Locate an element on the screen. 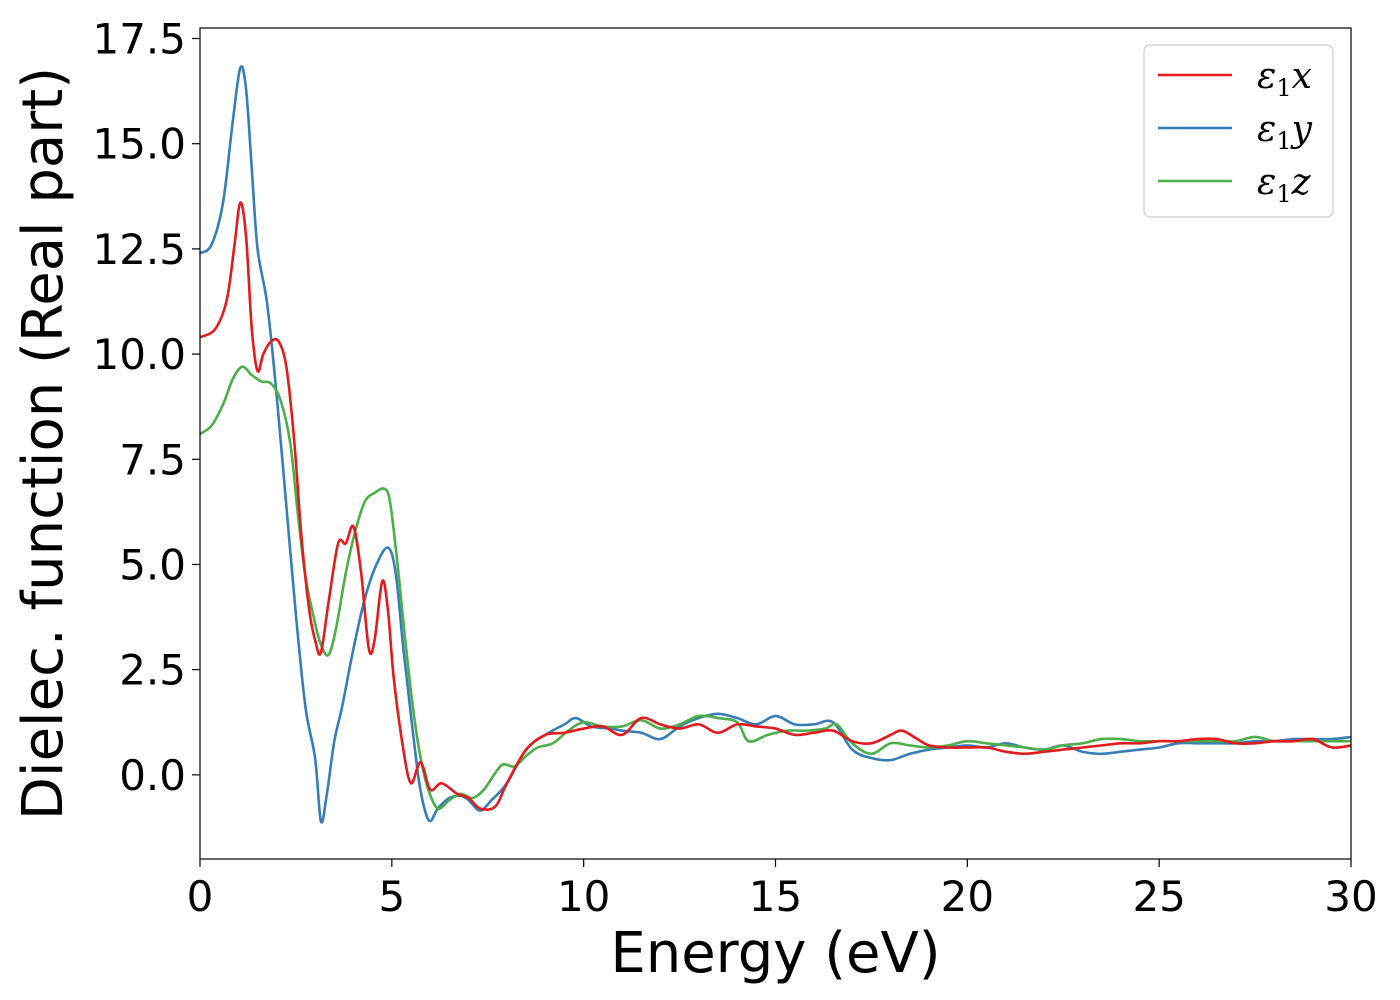 The image size is (1400, 1000). legend: ε1x ε1y ε1z is located at coordinates (1238, 131).